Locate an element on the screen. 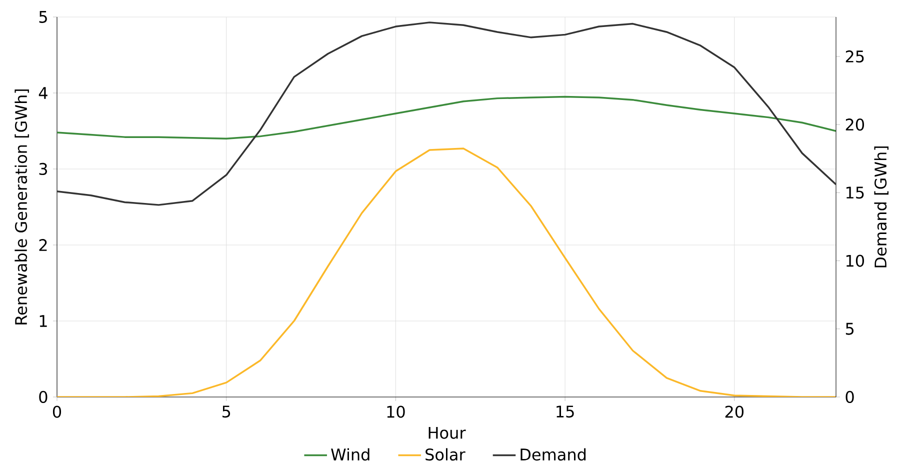 Image resolution: width=899 pixels, height=468 pixels. y2-tick-label: 20 is located at coordinates (855, 124).